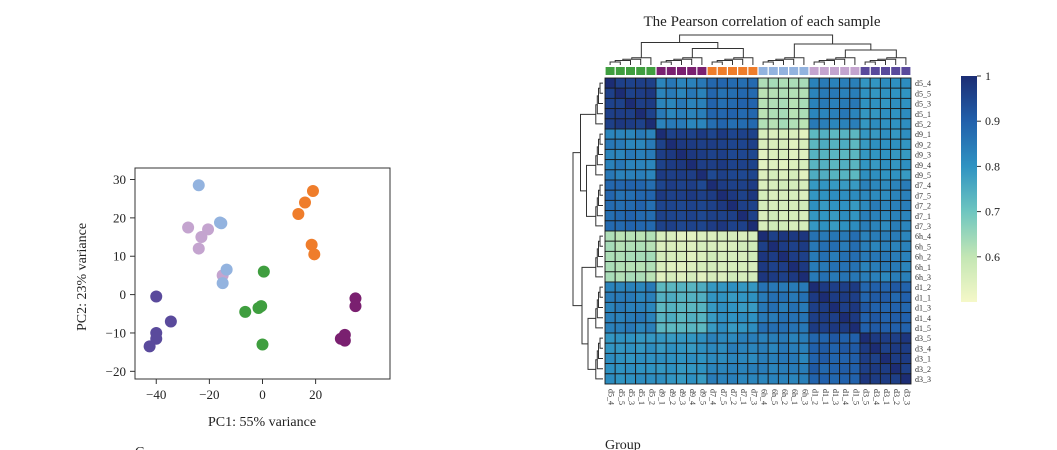 The width and height of the screenshot is (1057, 450). What do you see at coordinates (923, 338) in the screenshot?
I see `row-label: d3_5` at bounding box center [923, 338].